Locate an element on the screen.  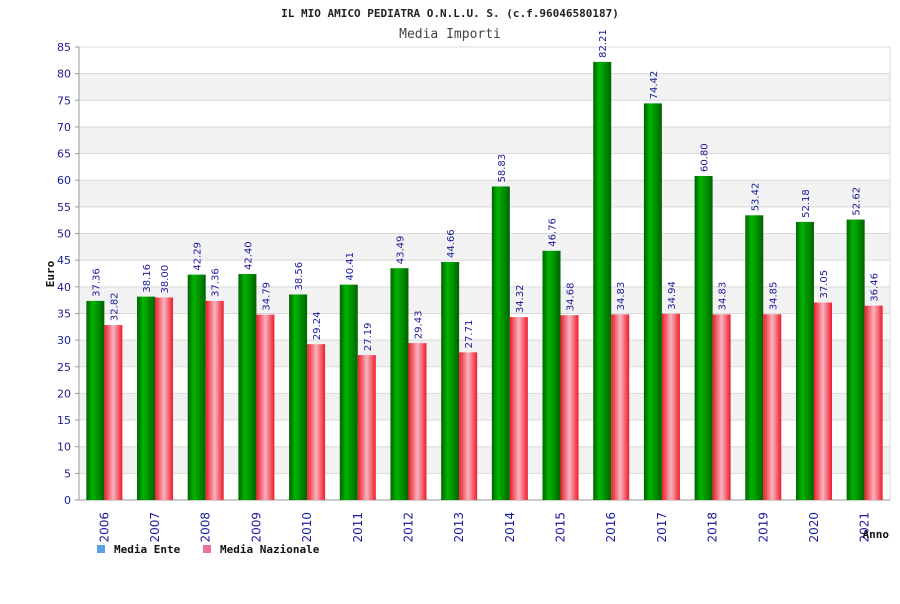
y-tick-label: 75 is located at coordinates (64, 100).